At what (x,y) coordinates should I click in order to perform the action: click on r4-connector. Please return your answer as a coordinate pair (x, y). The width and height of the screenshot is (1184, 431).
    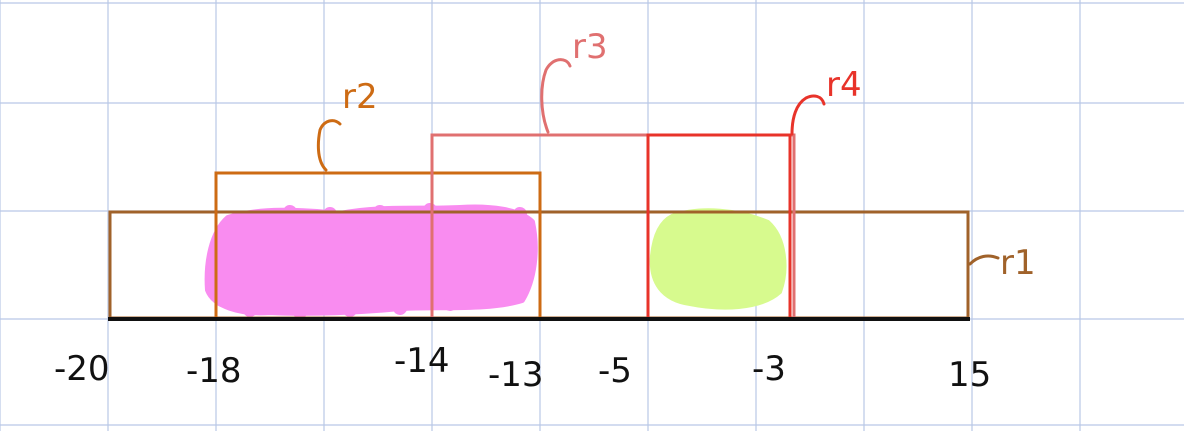
    Looking at the image, I should click on (808, 115).